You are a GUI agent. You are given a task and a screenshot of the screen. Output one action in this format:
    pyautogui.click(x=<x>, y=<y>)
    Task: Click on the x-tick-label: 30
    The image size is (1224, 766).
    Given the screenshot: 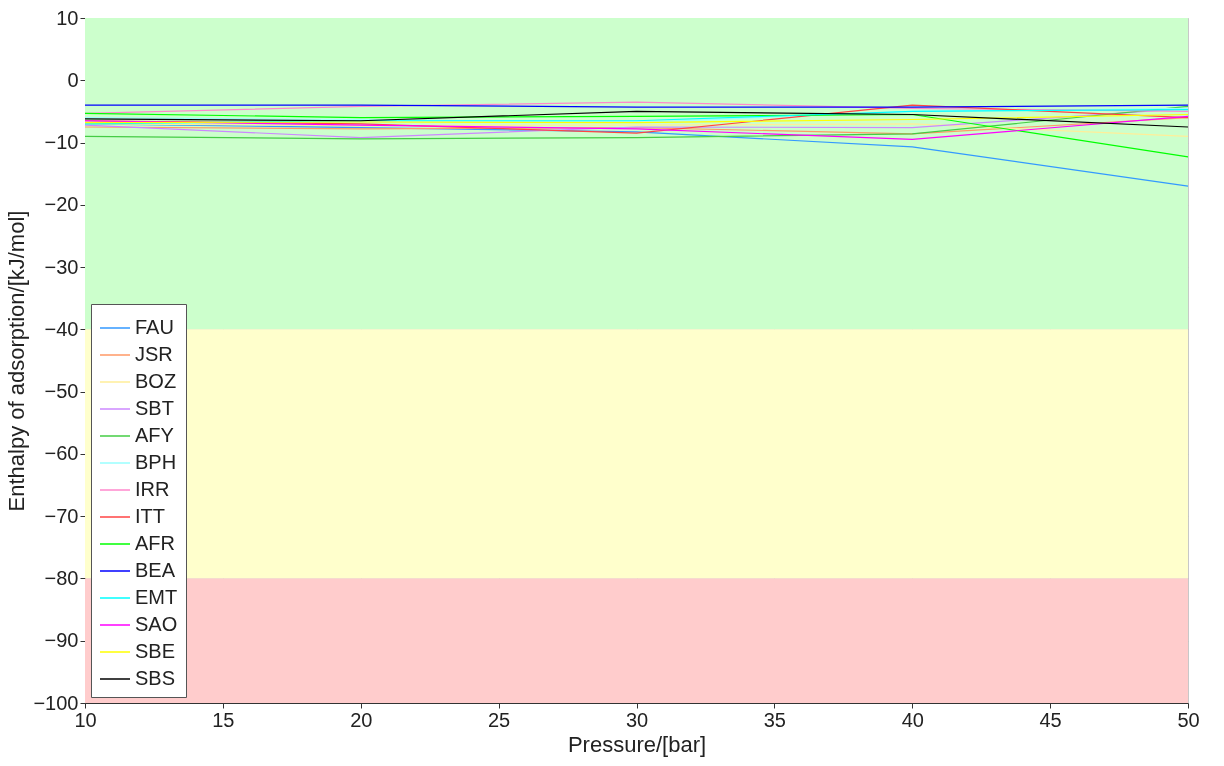 What is the action you would take?
    pyautogui.click(x=637, y=719)
    